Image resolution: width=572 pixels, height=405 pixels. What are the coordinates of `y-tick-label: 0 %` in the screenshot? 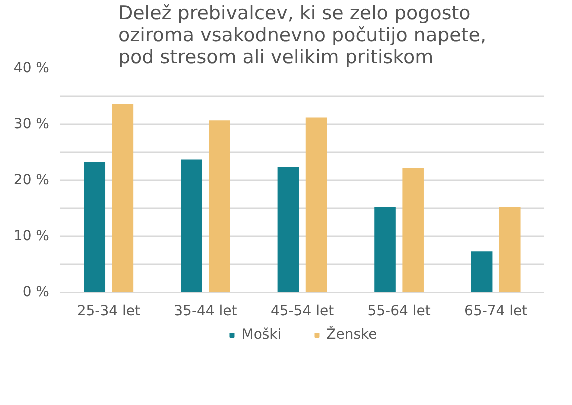 It's located at (36, 292).